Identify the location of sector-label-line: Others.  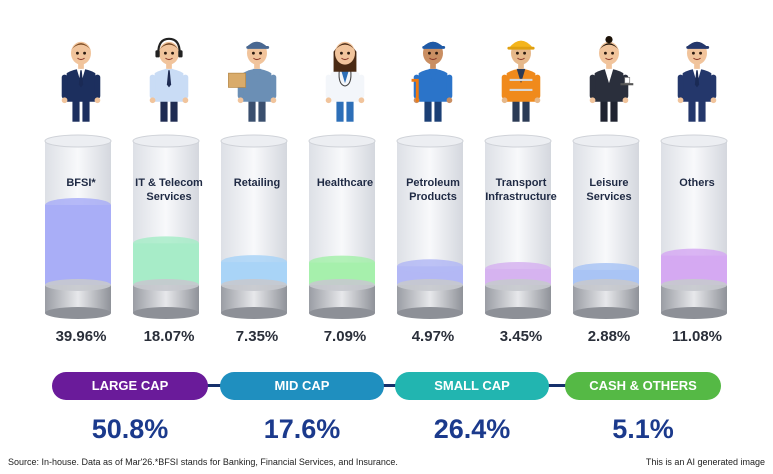
(697, 183).